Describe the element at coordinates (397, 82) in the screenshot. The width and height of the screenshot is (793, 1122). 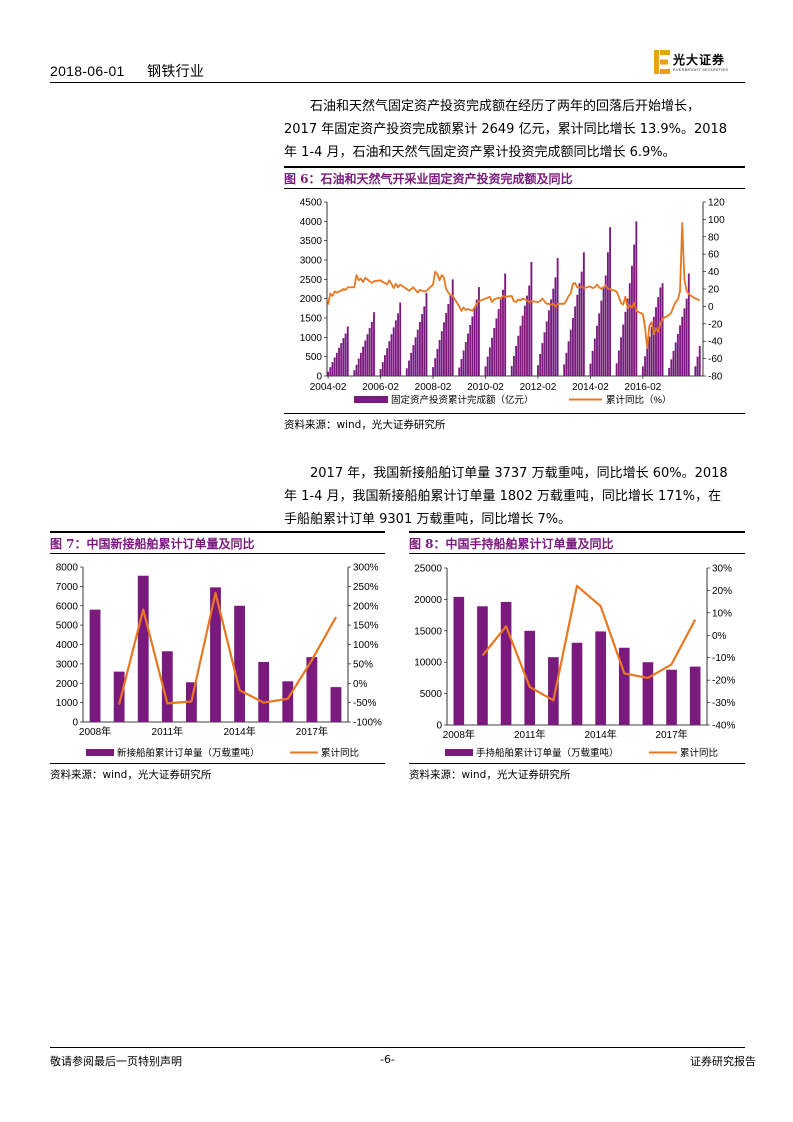
I see `header-rule` at that location.